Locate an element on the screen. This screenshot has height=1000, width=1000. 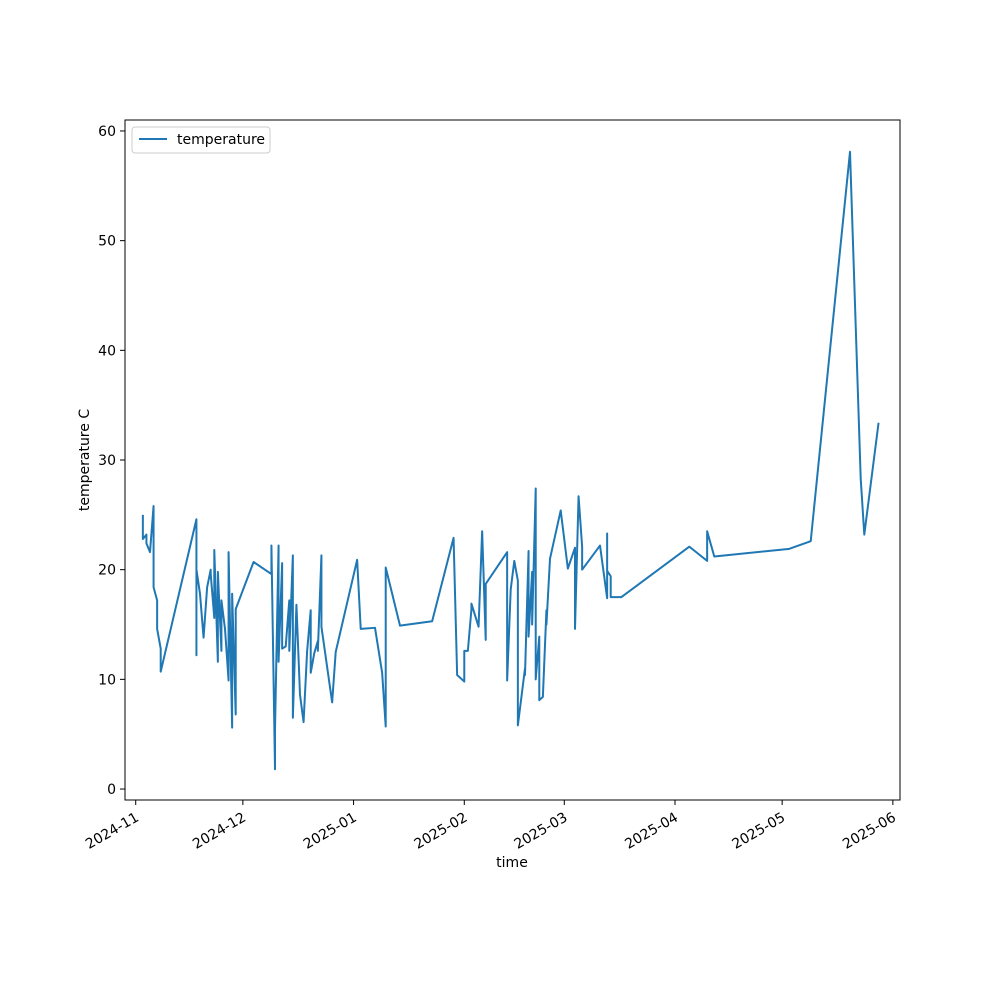
y-tick-label: 20 is located at coordinates (107, 571).